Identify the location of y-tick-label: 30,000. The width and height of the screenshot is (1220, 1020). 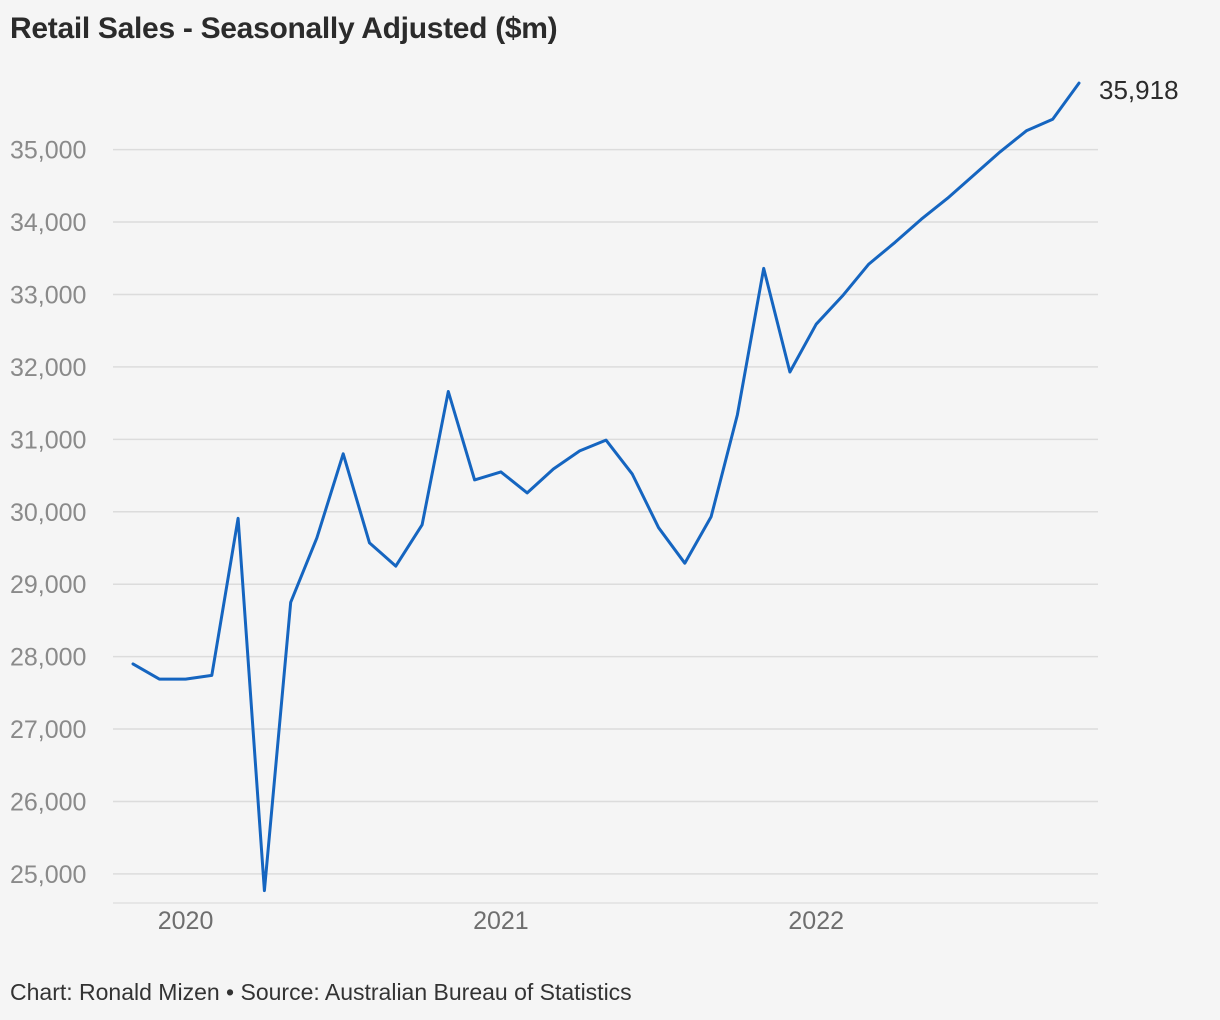
(48, 513).